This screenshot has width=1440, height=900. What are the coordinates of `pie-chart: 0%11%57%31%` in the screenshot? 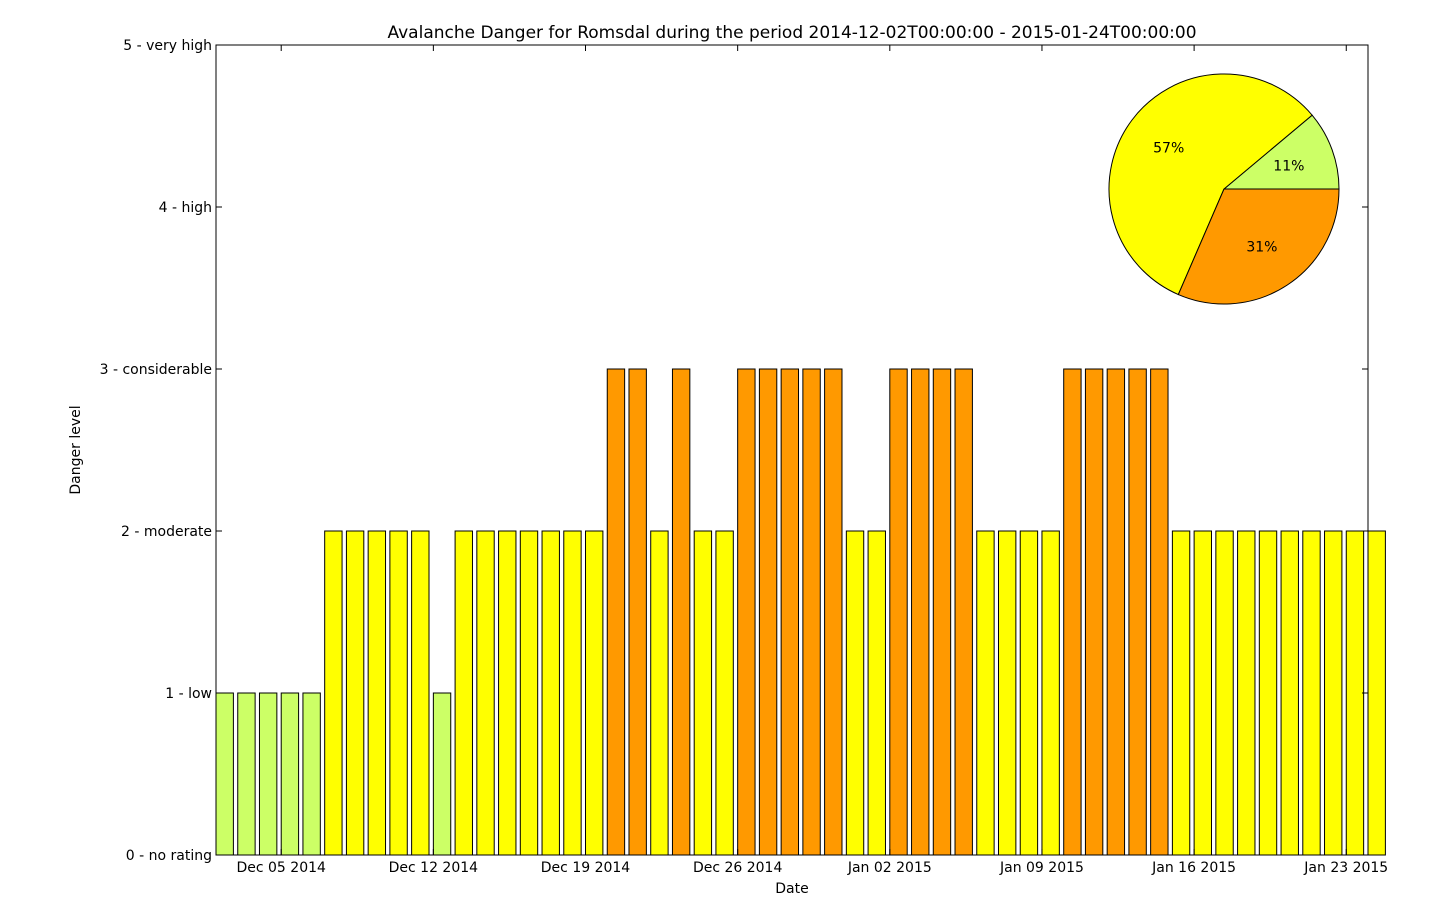 It's located at (1224, 189).